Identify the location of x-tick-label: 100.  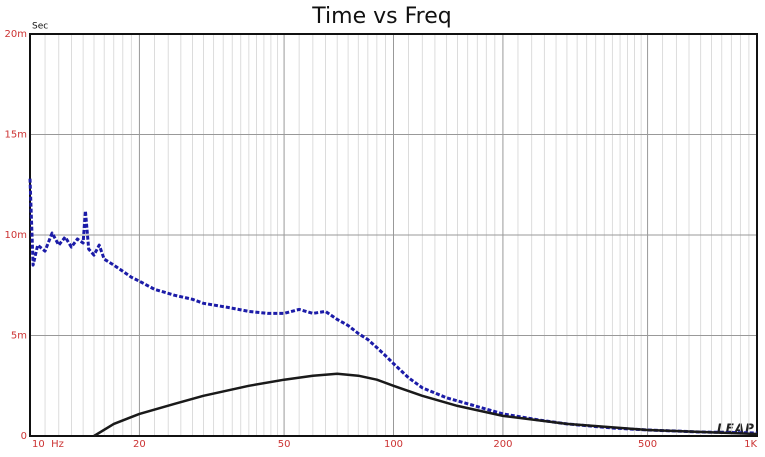
(393, 444).